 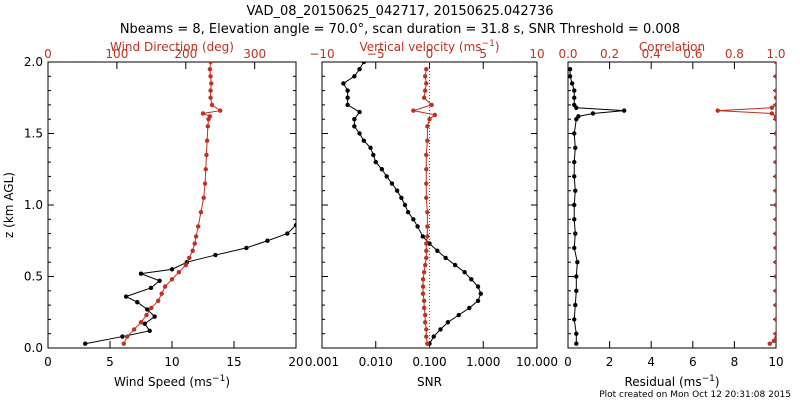 What do you see at coordinates (33, 134) in the screenshot?
I see `y-tick-label: 1.5` at bounding box center [33, 134].